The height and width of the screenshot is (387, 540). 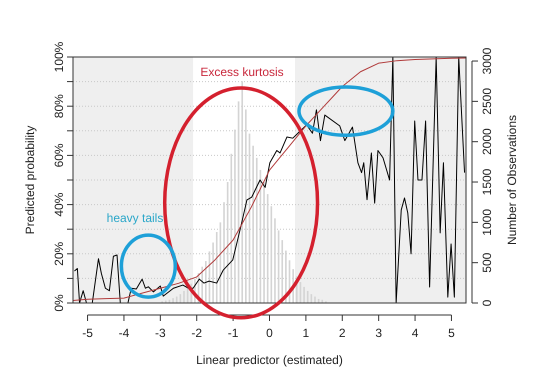 What do you see at coordinates (269, 360) in the screenshot?
I see `x-axis-title: Linear predictor (estimated)` at bounding box center [269, 360].